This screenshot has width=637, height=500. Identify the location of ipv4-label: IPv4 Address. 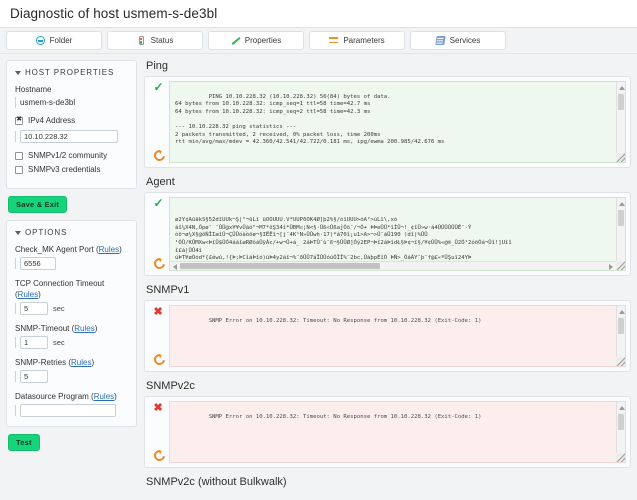
(52, 120).